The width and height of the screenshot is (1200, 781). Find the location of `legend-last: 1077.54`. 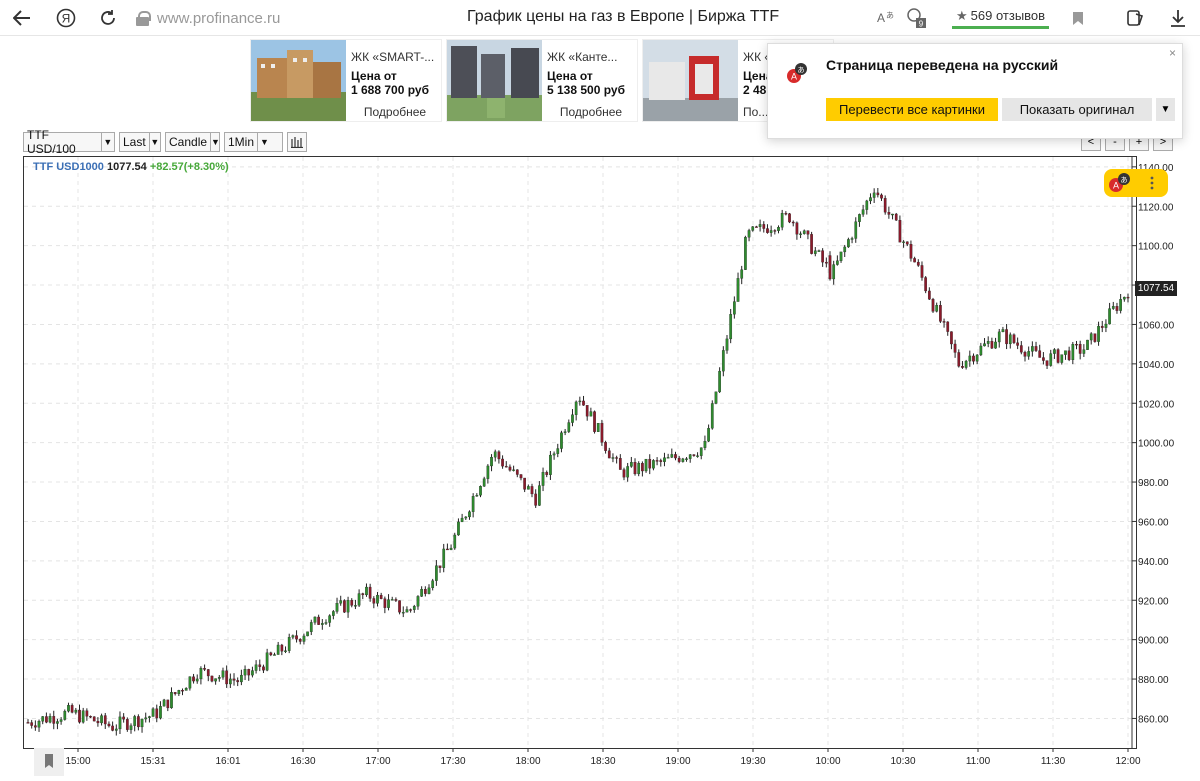

legend-last: 1077.54 is located at coordinates (126, 167).